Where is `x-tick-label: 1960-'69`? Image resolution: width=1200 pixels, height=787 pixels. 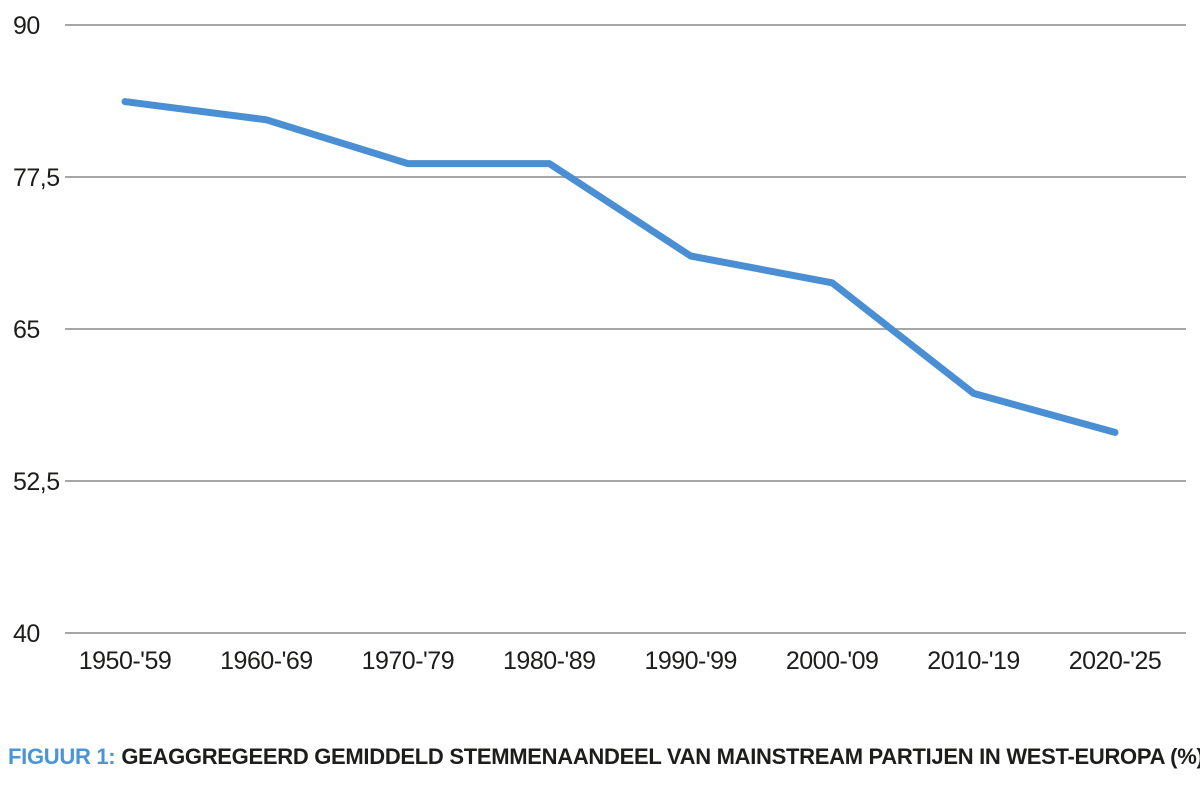
x-tick-label: 1960-'69 is located at coordinates (266, 661).